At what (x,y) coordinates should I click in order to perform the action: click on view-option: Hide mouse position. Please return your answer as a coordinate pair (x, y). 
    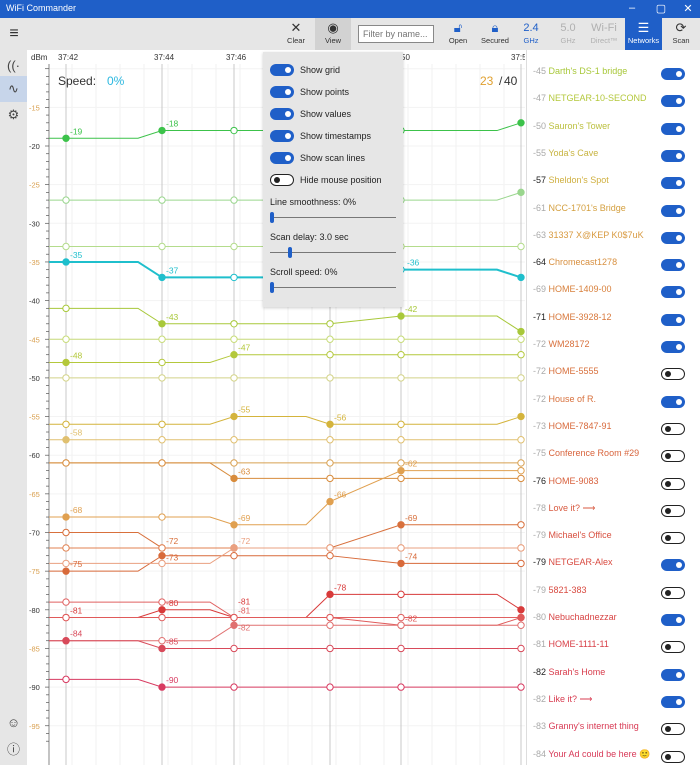
    Looking at the image, I should click on (326, 179).